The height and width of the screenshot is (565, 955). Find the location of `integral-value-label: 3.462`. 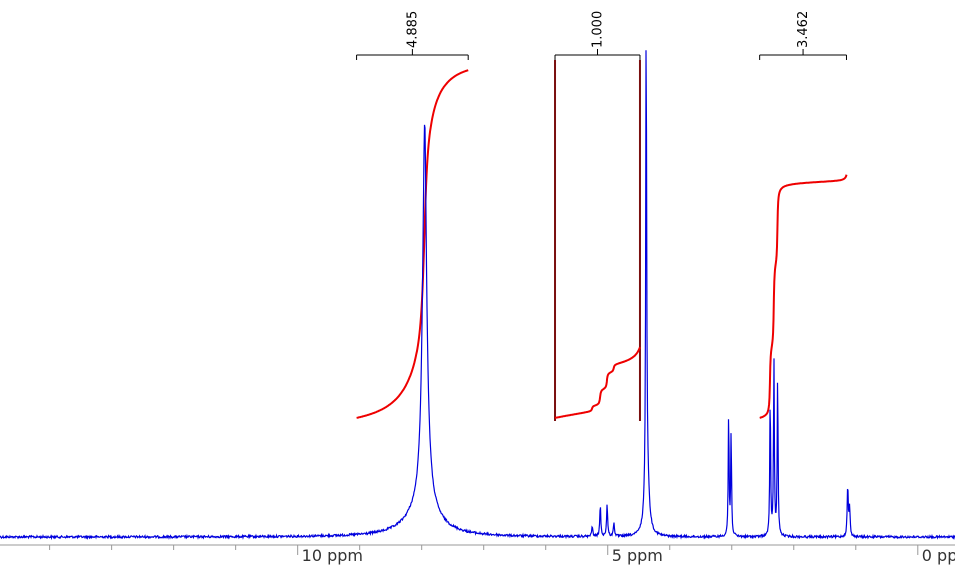

integral-value-label: 3.462 is located at coordinates (803, 29).